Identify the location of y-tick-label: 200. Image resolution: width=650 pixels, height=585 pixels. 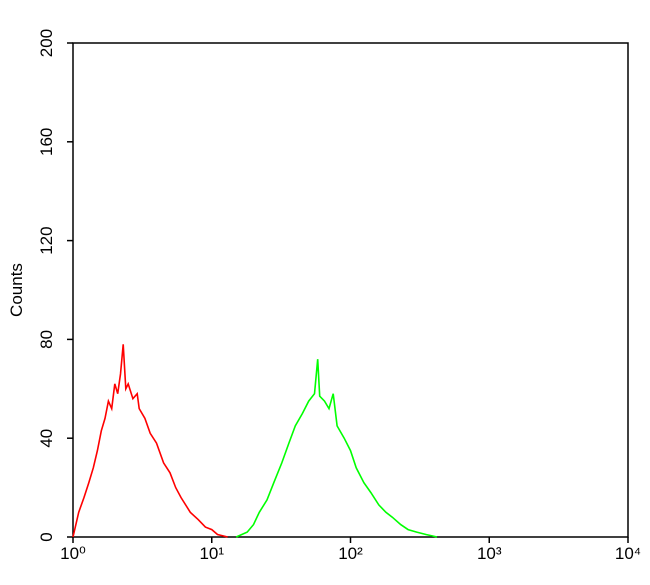
(46, 43).